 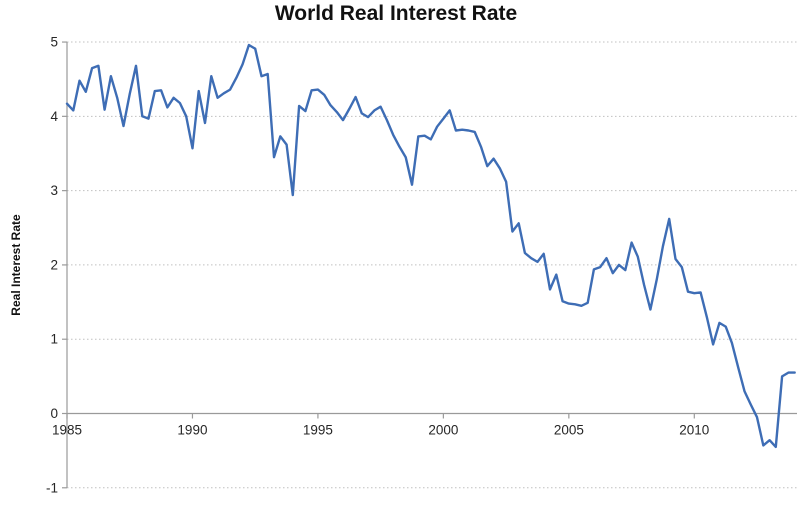 I want to click on chart-title: World Real Interest Rate, so click(x=396, y=13).